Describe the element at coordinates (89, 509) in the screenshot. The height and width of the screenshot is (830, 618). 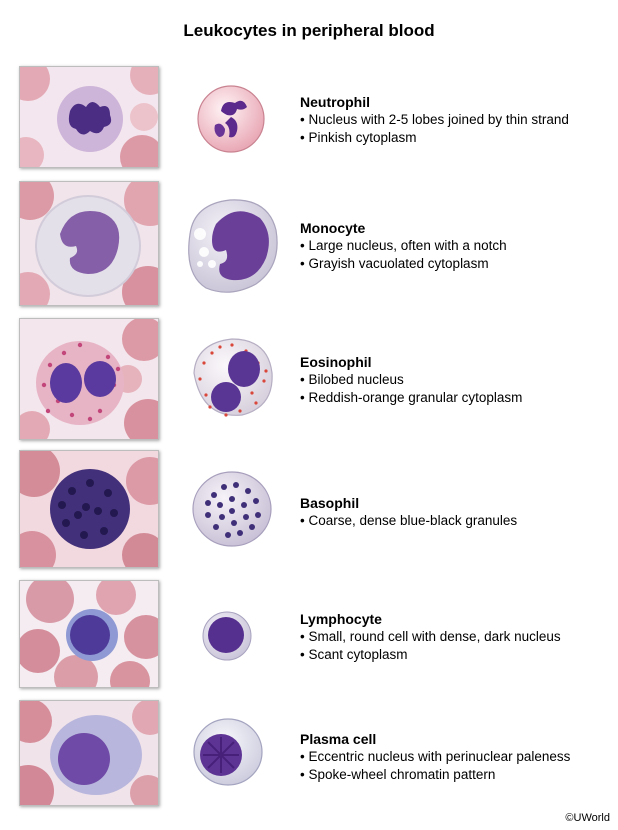
I see `basophil-micrograph` at that location.